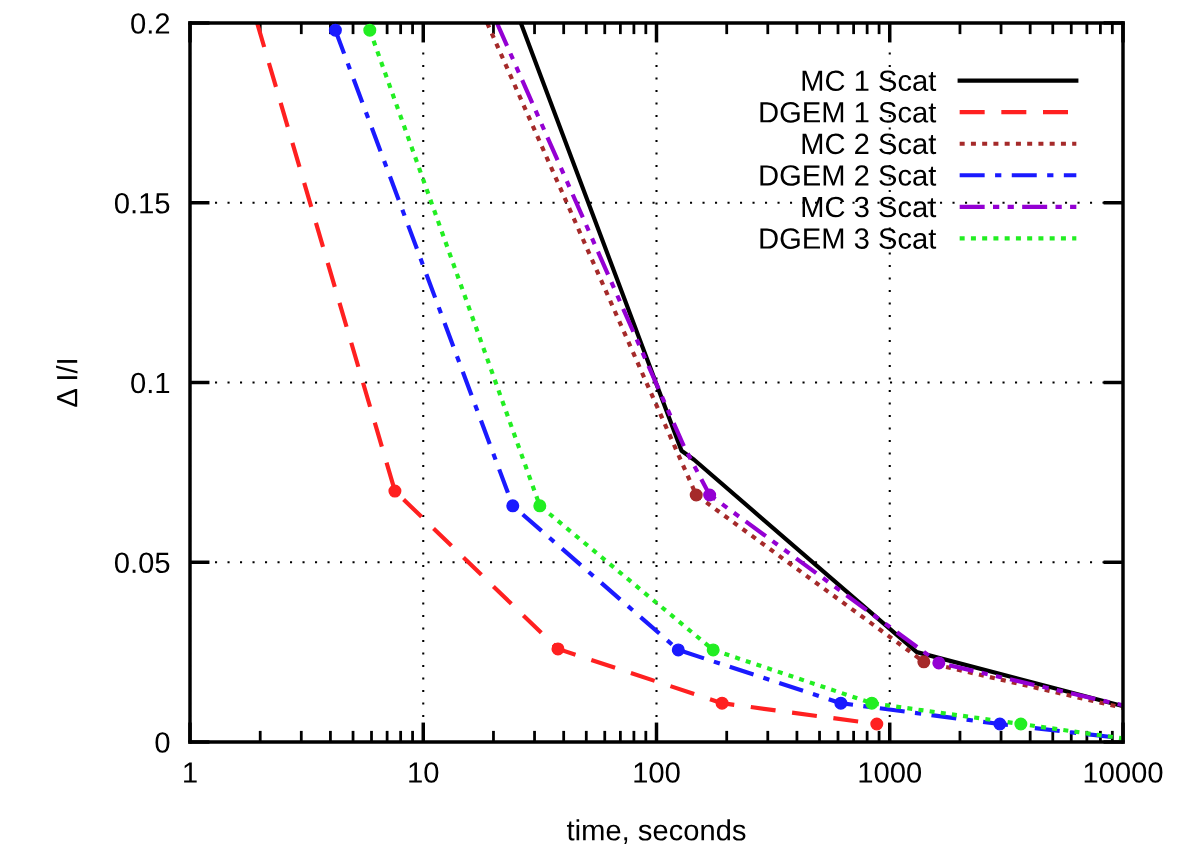  I want to click on legend-label: MC 1 Scat, so click(869, 81).